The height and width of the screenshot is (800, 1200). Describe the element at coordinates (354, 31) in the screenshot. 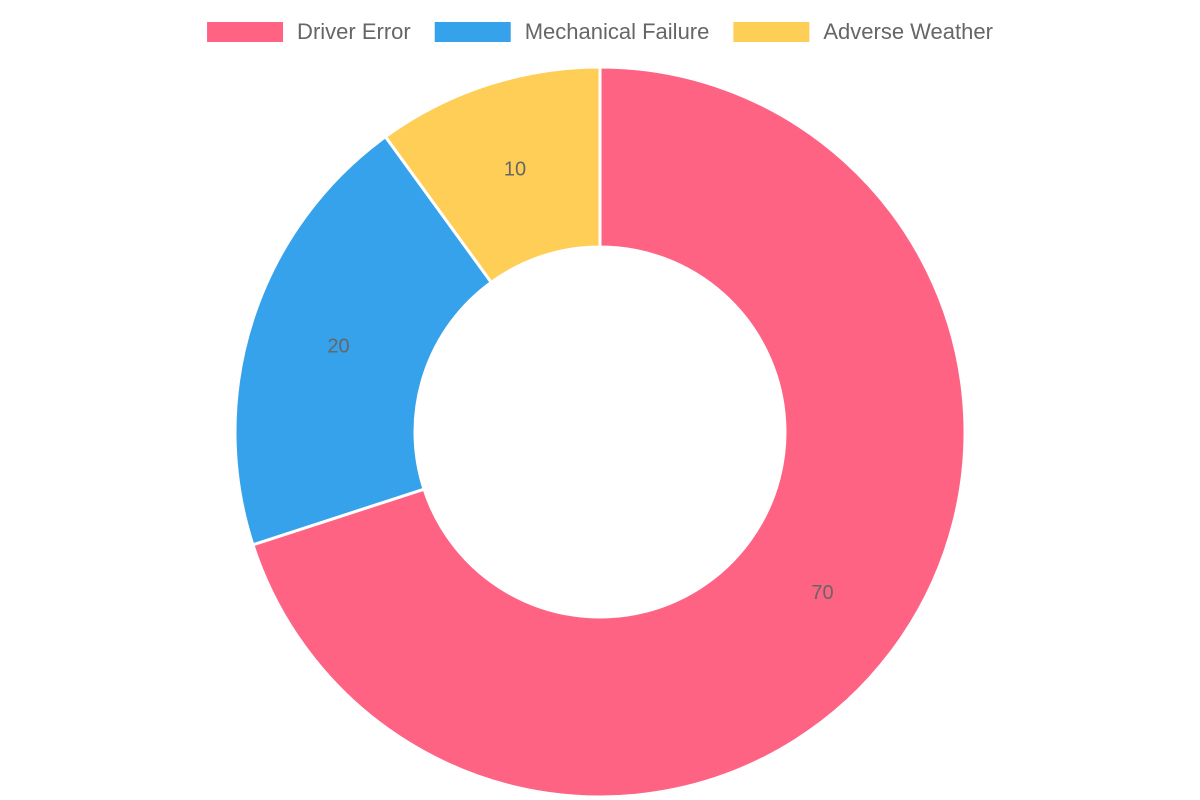

I see `legend-label: Driver Error` at that location.